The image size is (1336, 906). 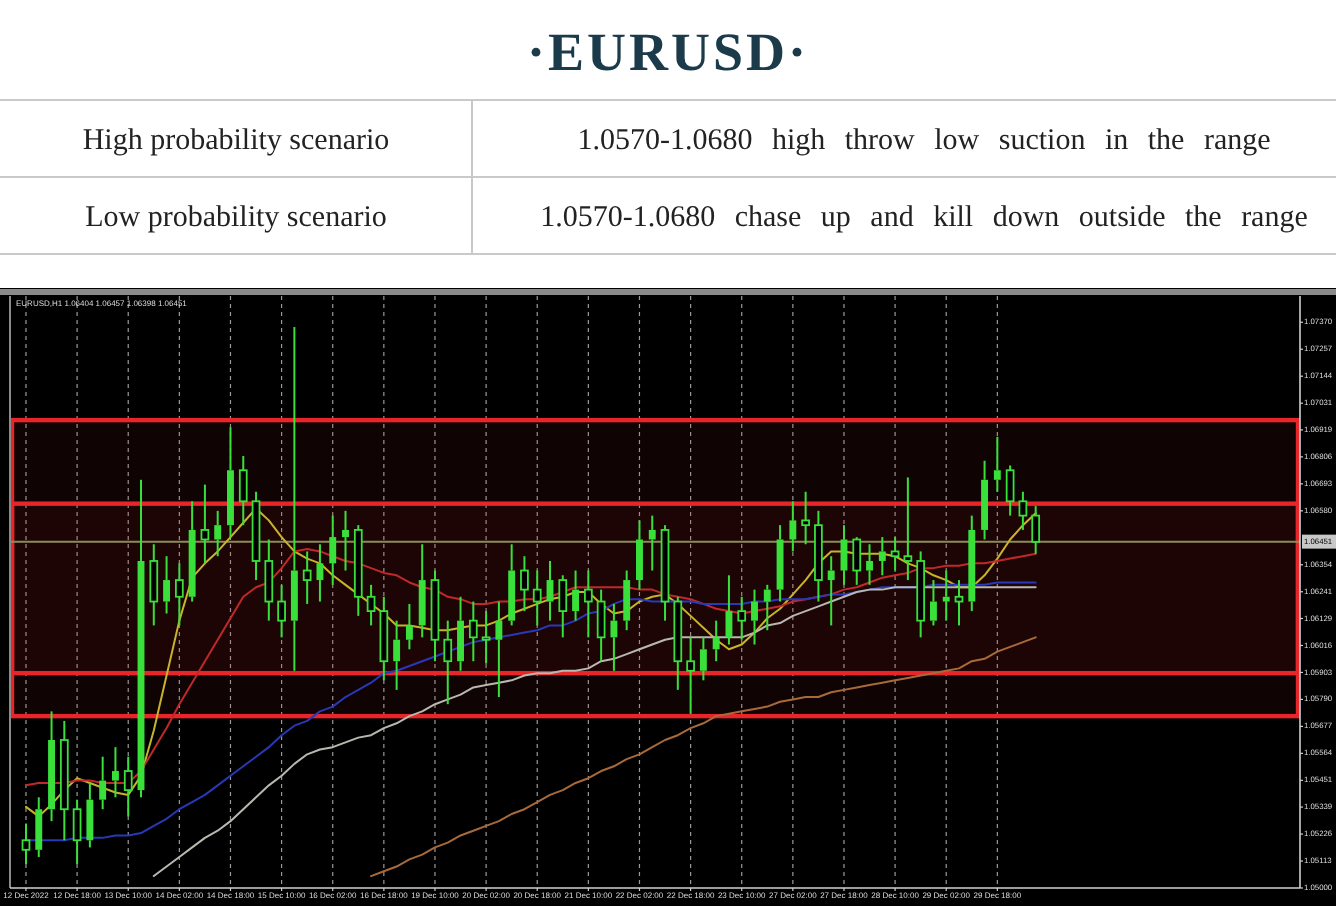 I want to click on text: Low probability scenario, so click(x=236, y=217).